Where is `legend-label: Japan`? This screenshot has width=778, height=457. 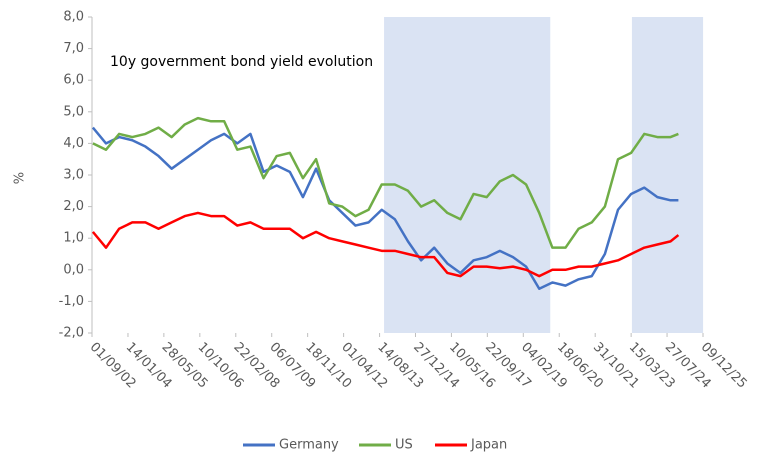 legend-label: Japan is located at coordinates (488, 445).